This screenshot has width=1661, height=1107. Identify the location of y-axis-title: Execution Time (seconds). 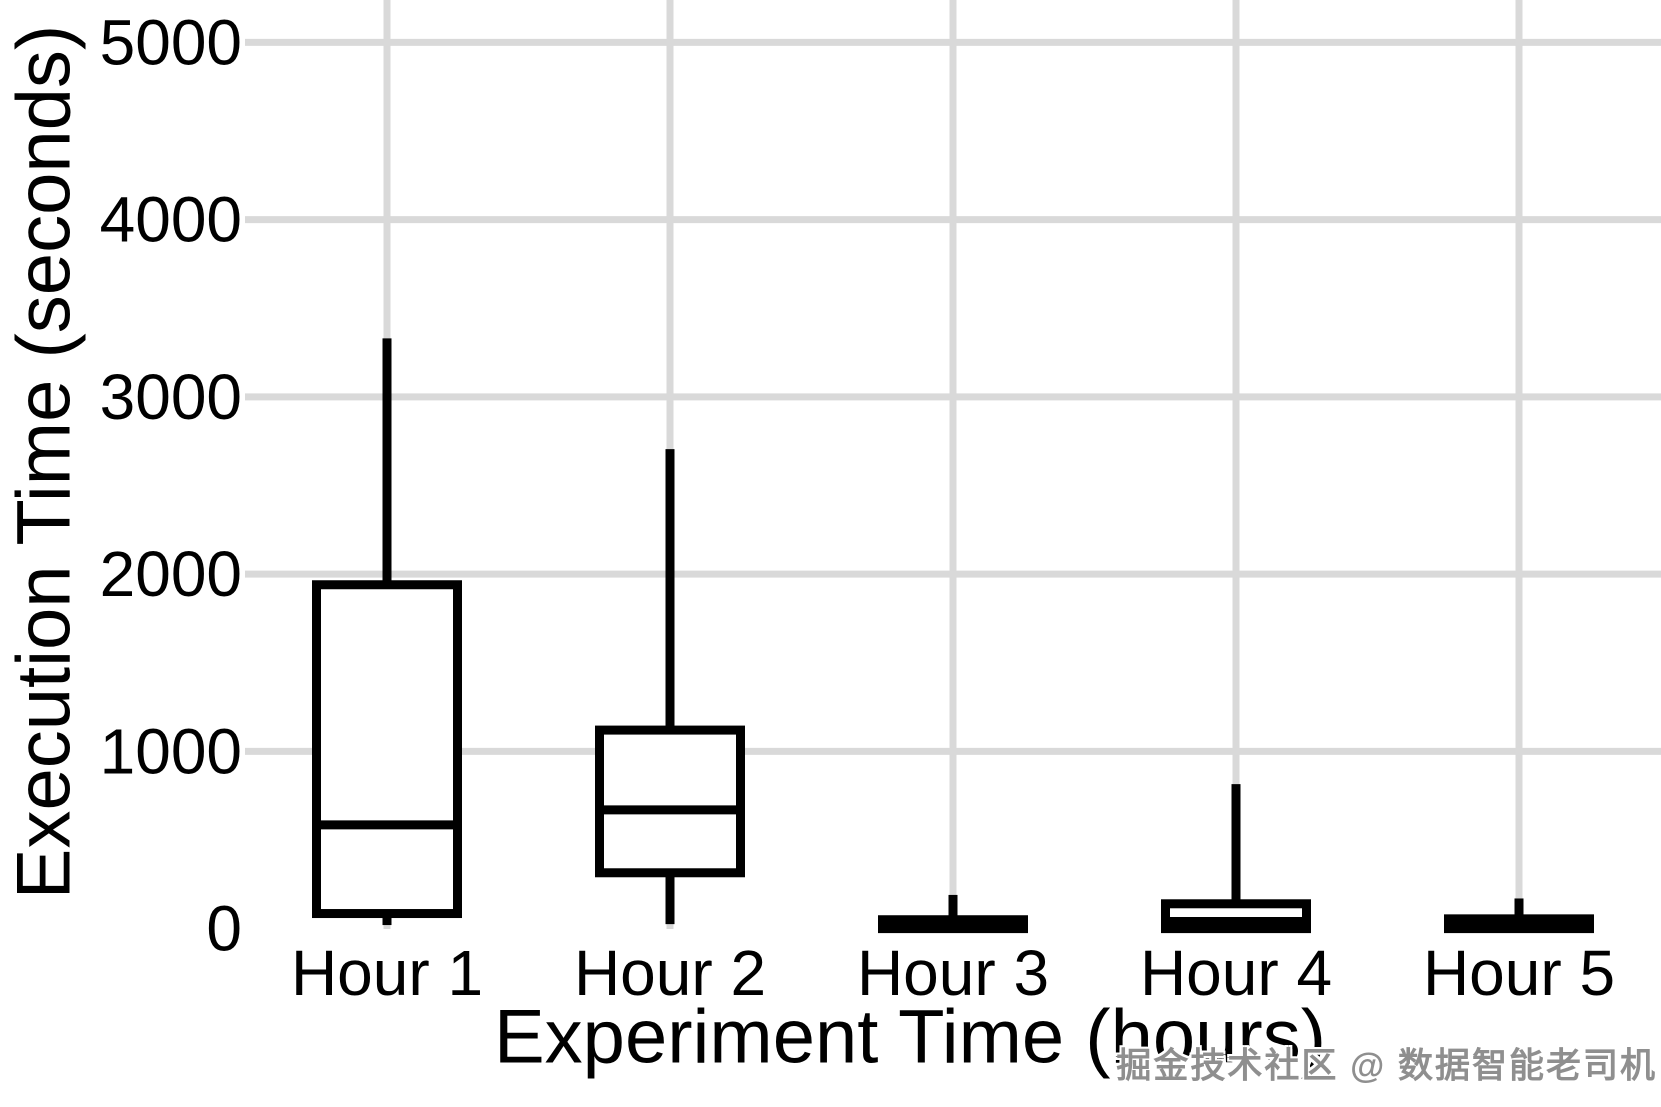
(44, 462).